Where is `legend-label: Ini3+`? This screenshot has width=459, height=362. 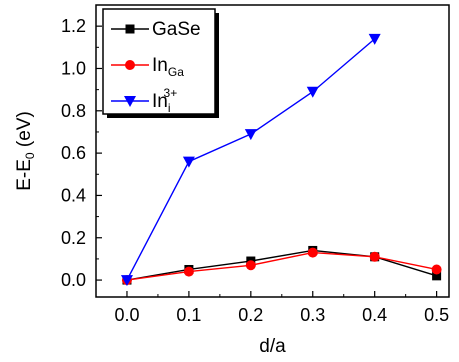
legend-label: Ini3+ is located at coordinates (164, 100).